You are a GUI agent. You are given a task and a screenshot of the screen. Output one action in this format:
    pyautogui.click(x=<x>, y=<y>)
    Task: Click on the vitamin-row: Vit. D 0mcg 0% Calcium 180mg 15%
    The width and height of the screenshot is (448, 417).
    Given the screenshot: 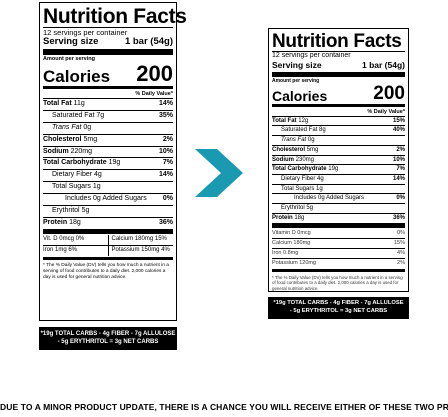 What is the action you would take?
    pyautogui.click(x=108, y=240)
    